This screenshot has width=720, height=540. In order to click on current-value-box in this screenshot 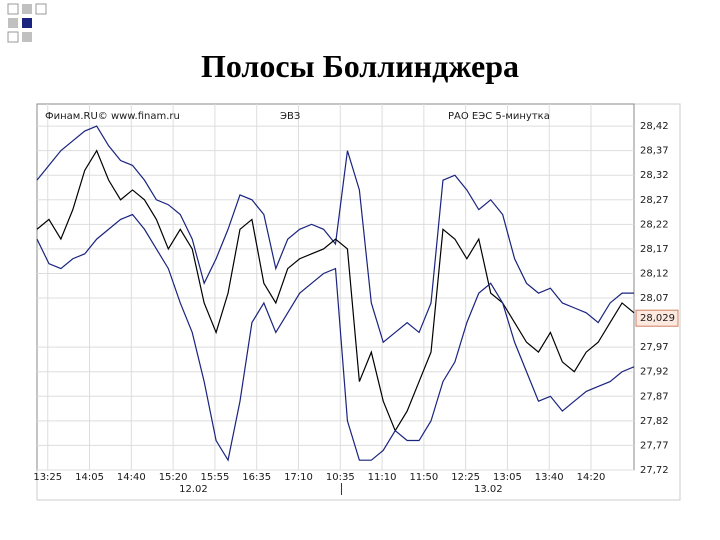, I will do `click(657, 318)`.